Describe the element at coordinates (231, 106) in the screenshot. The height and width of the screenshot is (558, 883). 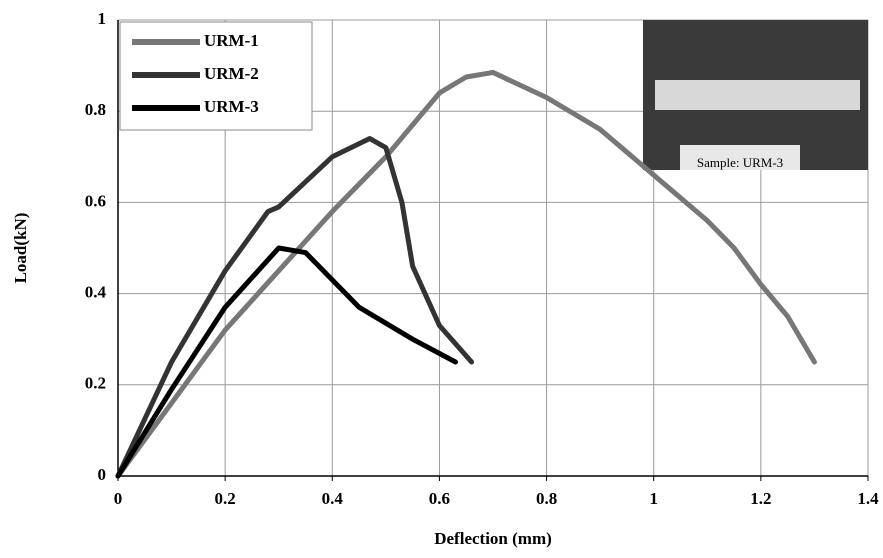
I see `legend-label: URM-3` at that location.